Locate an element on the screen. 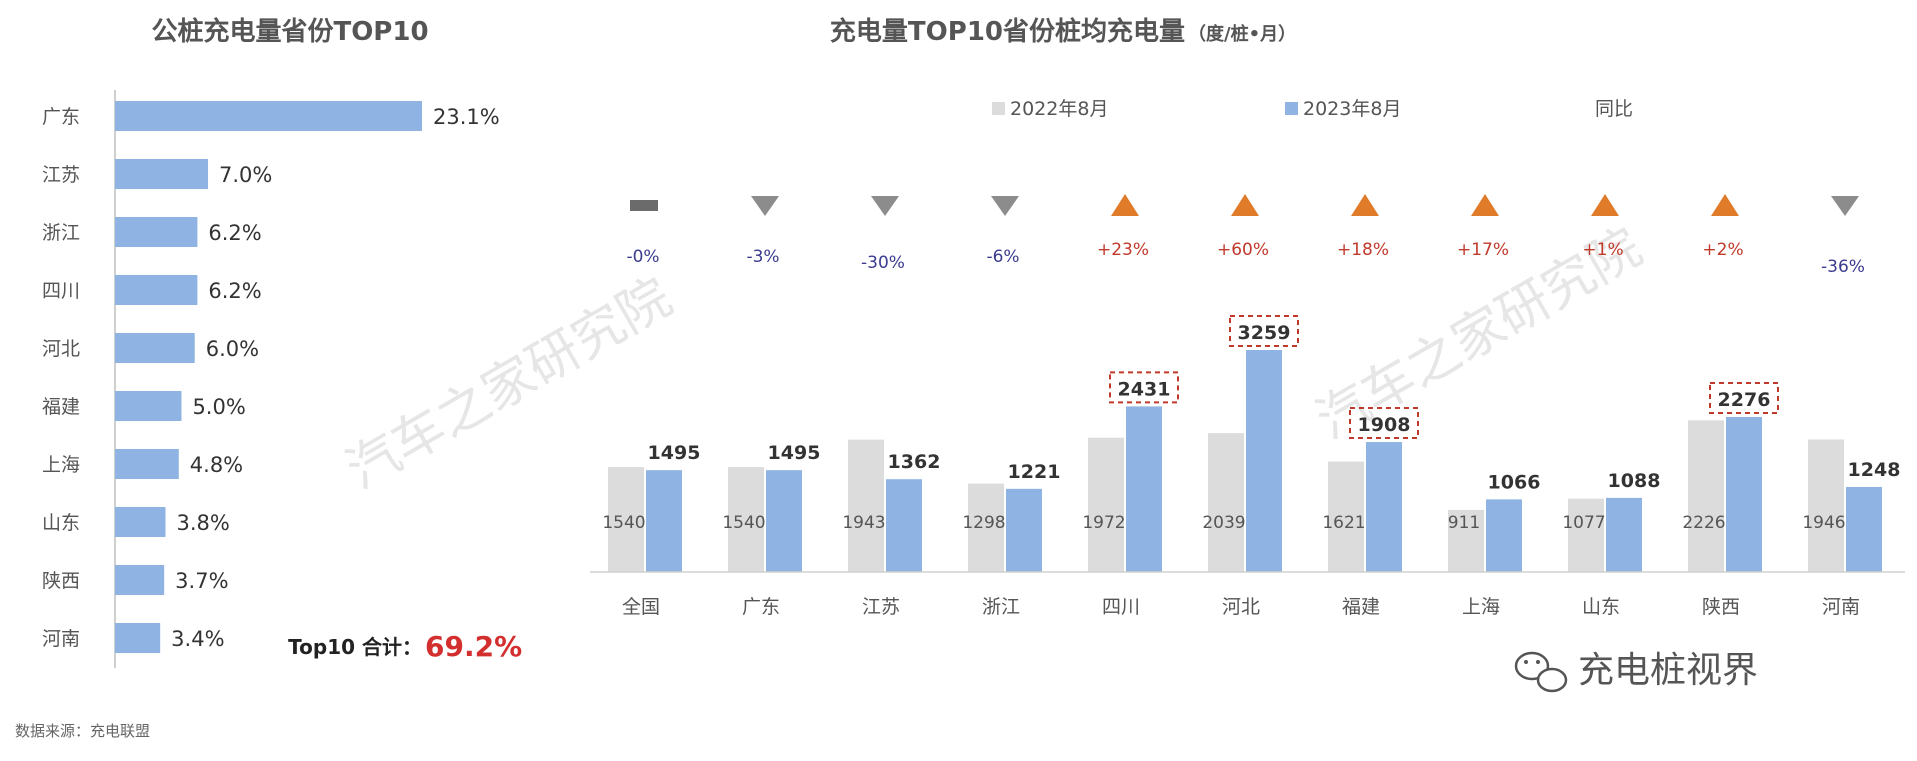 The height and width of the screenshot is (761, 1917). right-chart-title: 充电量TOP10省份桩均充电量 is located at coordinates (1007, 31).